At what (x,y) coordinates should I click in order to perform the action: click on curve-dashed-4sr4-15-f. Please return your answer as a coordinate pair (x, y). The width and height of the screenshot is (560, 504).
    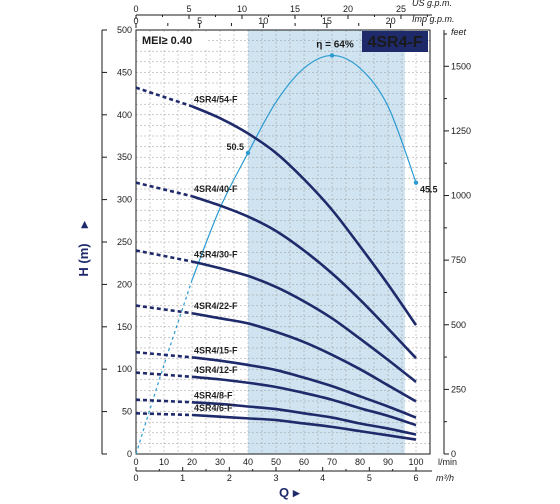
    Looking at the image, I should click on (164, 354).